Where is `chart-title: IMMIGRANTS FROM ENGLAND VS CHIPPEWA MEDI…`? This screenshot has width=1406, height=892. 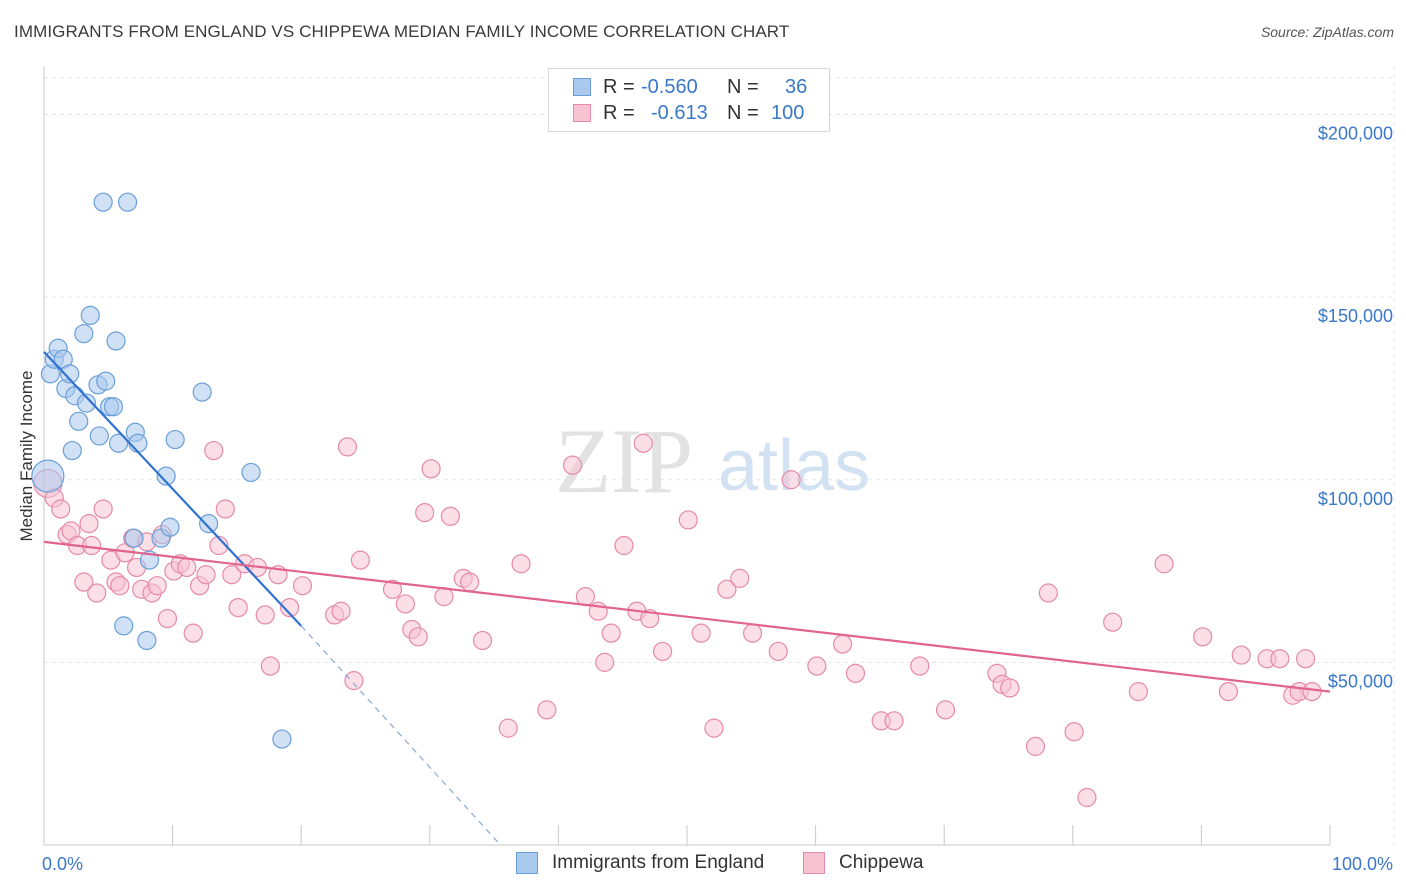 chart-title: IMMIGRANTS FROM ENGLAND VS CHIPPEWA MEDI… is located at coordinates (402, 31).